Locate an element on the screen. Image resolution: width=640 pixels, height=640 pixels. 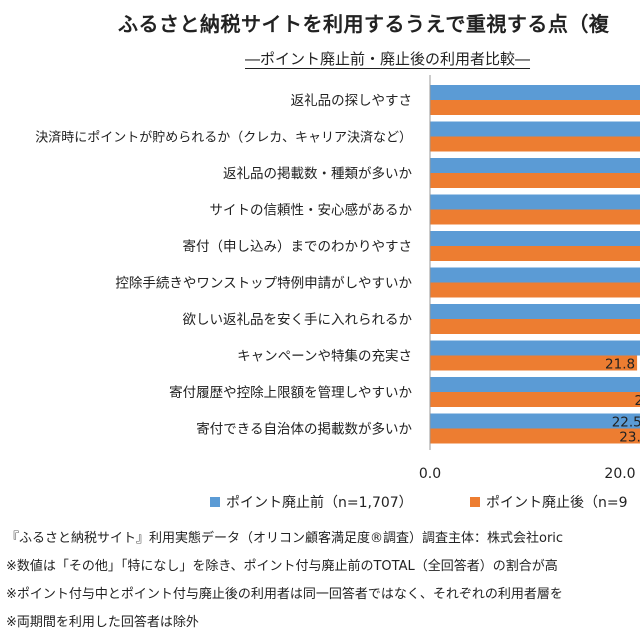
category-label: 寄付（申し込み）までのわかりやすさ is located at coordinates (298, 246).